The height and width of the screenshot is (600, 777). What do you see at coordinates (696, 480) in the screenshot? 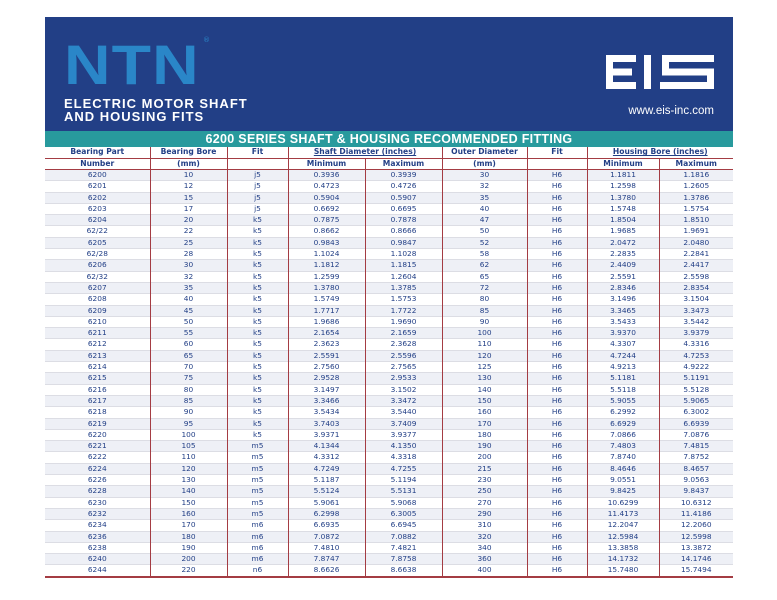
I see `cell-housing-max: 9.0563` at bounding box center [696, 480].